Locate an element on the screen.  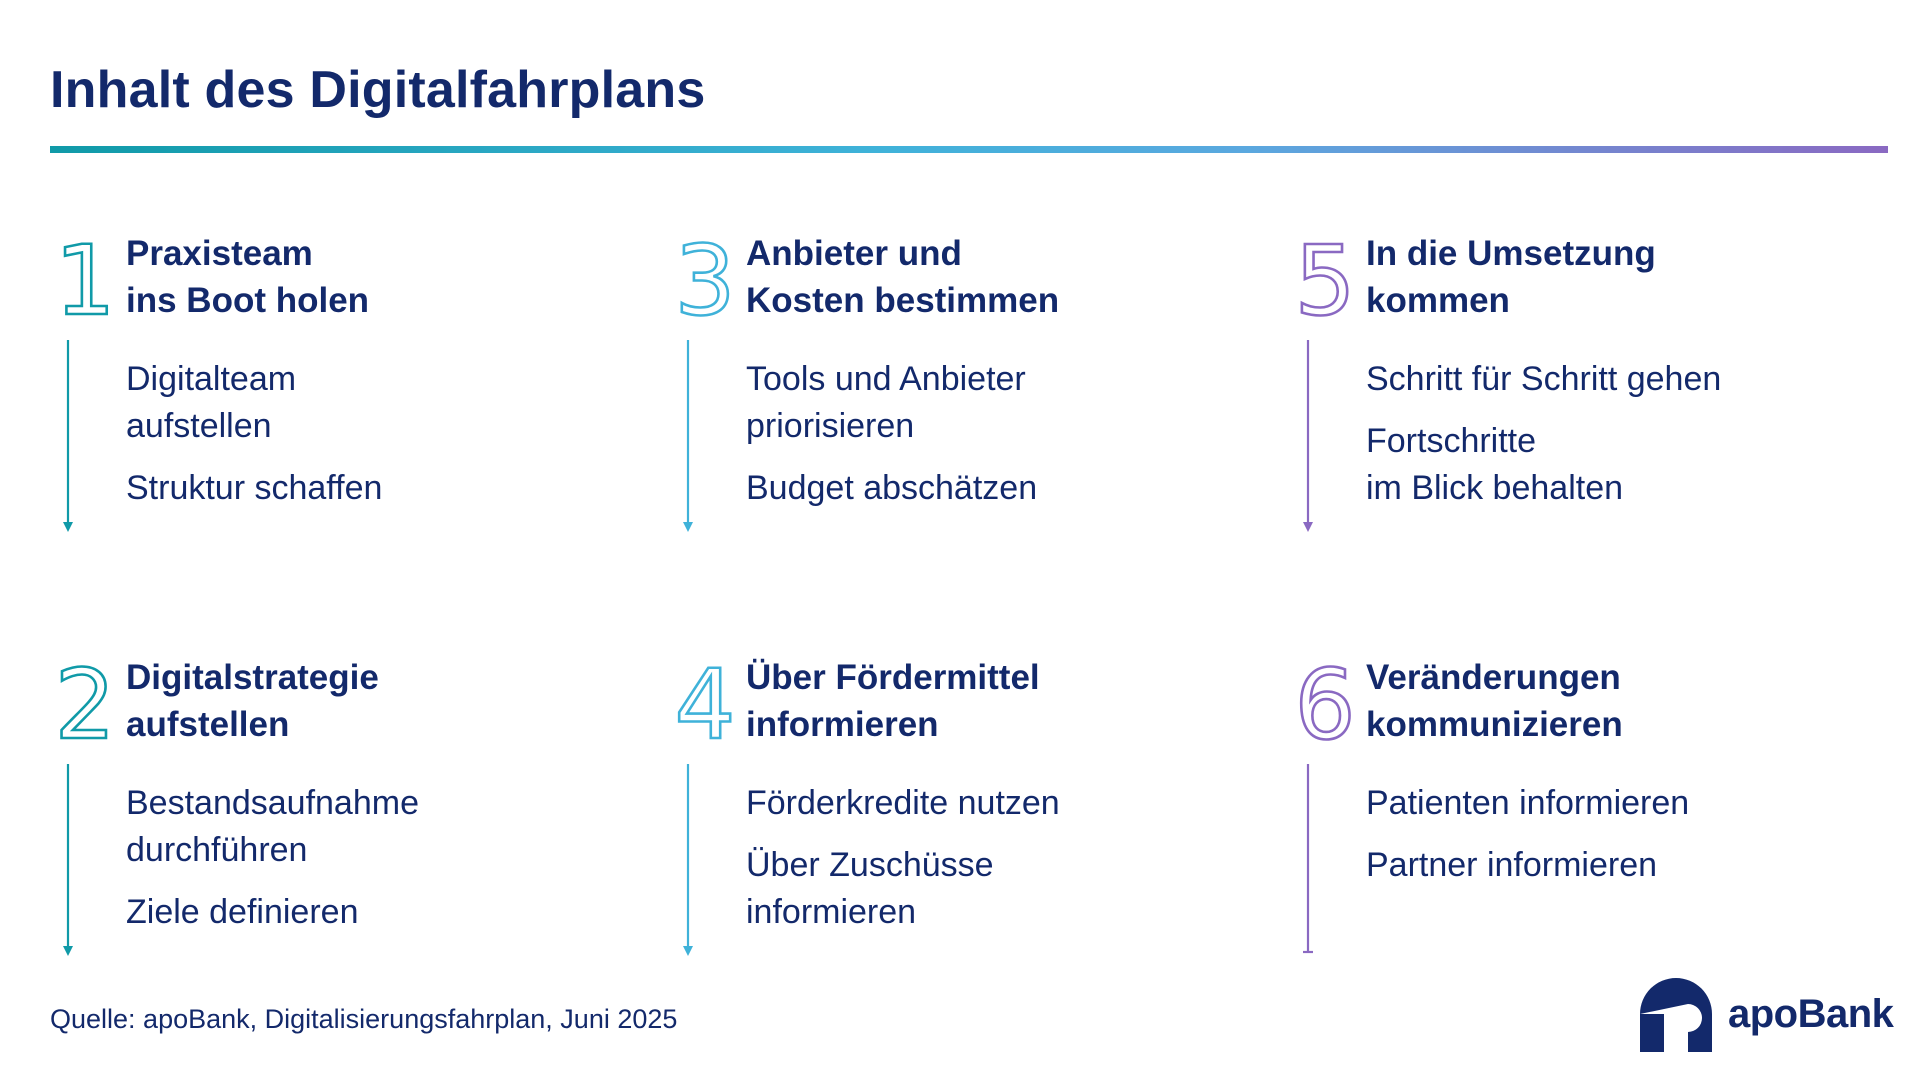
step-number-3: 3 is located at coordinates (705, 278).